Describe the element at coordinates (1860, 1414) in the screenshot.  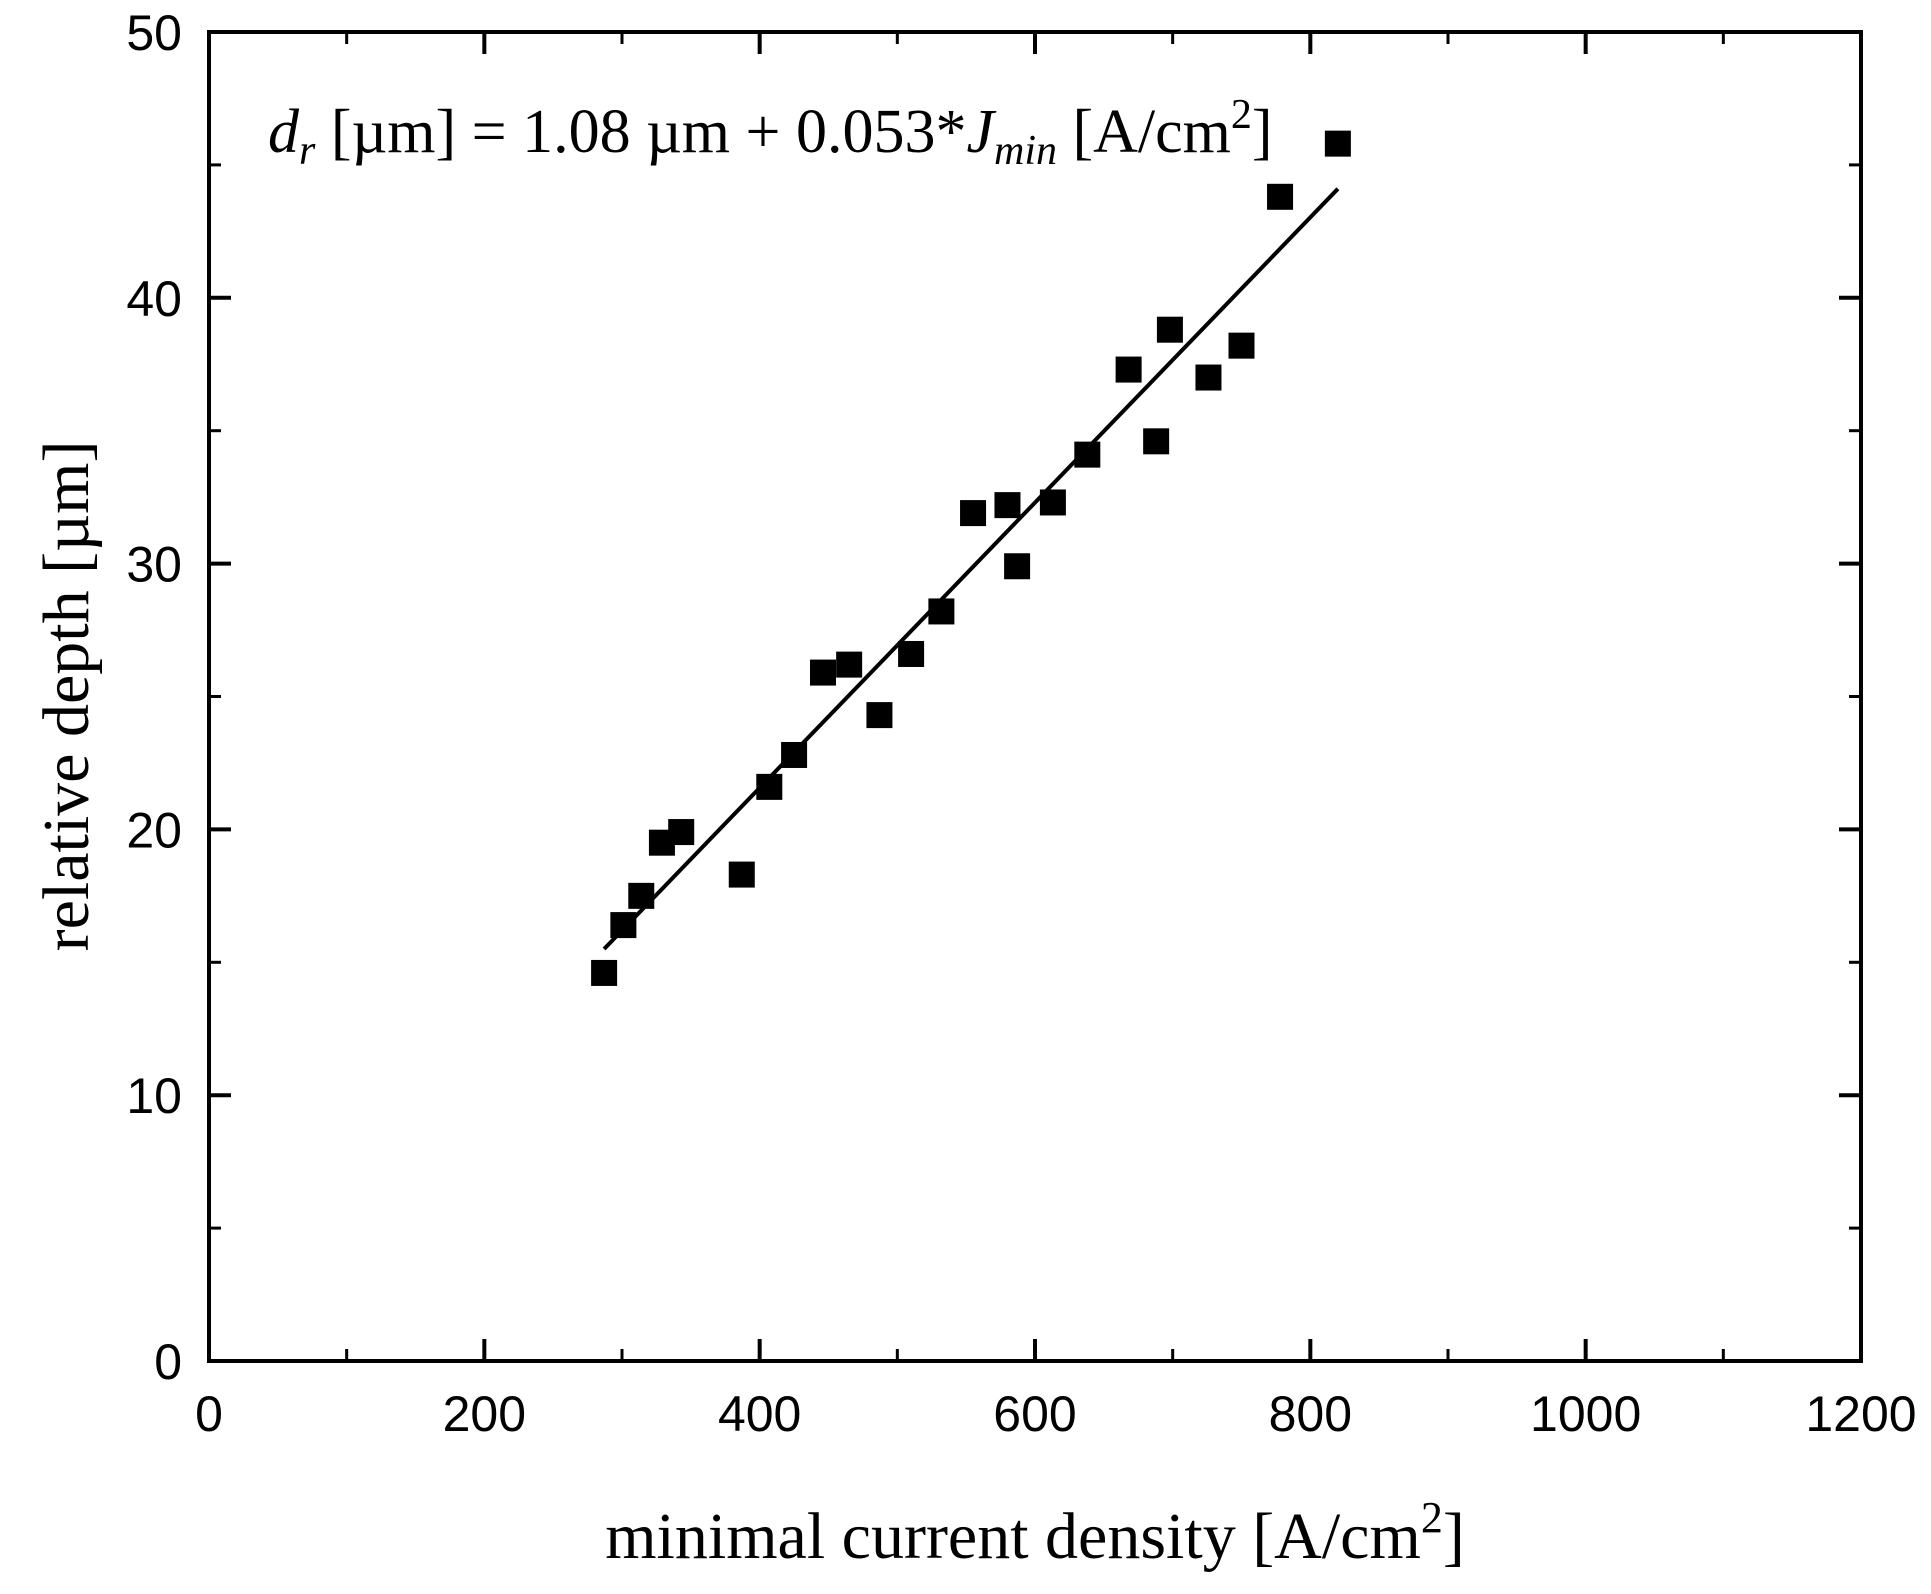
I see `x-tick-label: 1200` at that location.